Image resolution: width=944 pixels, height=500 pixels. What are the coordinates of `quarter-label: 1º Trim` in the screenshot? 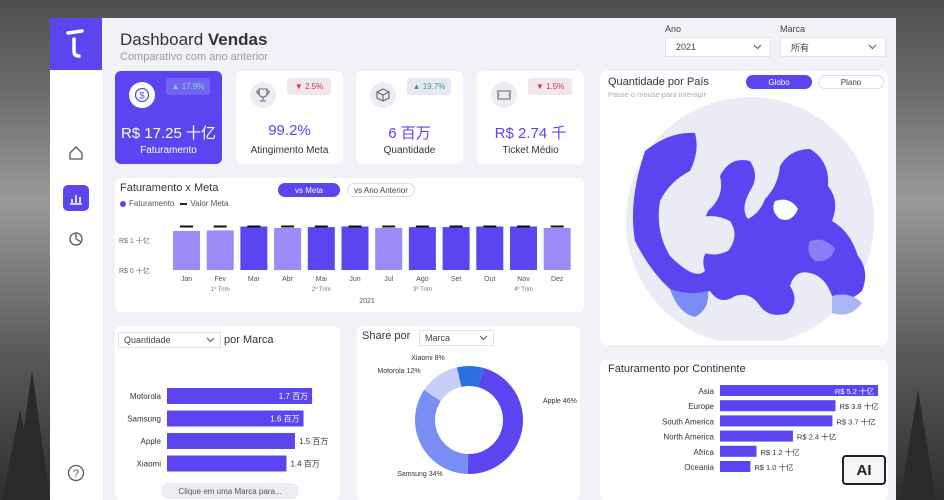 It's located at (220, 289).